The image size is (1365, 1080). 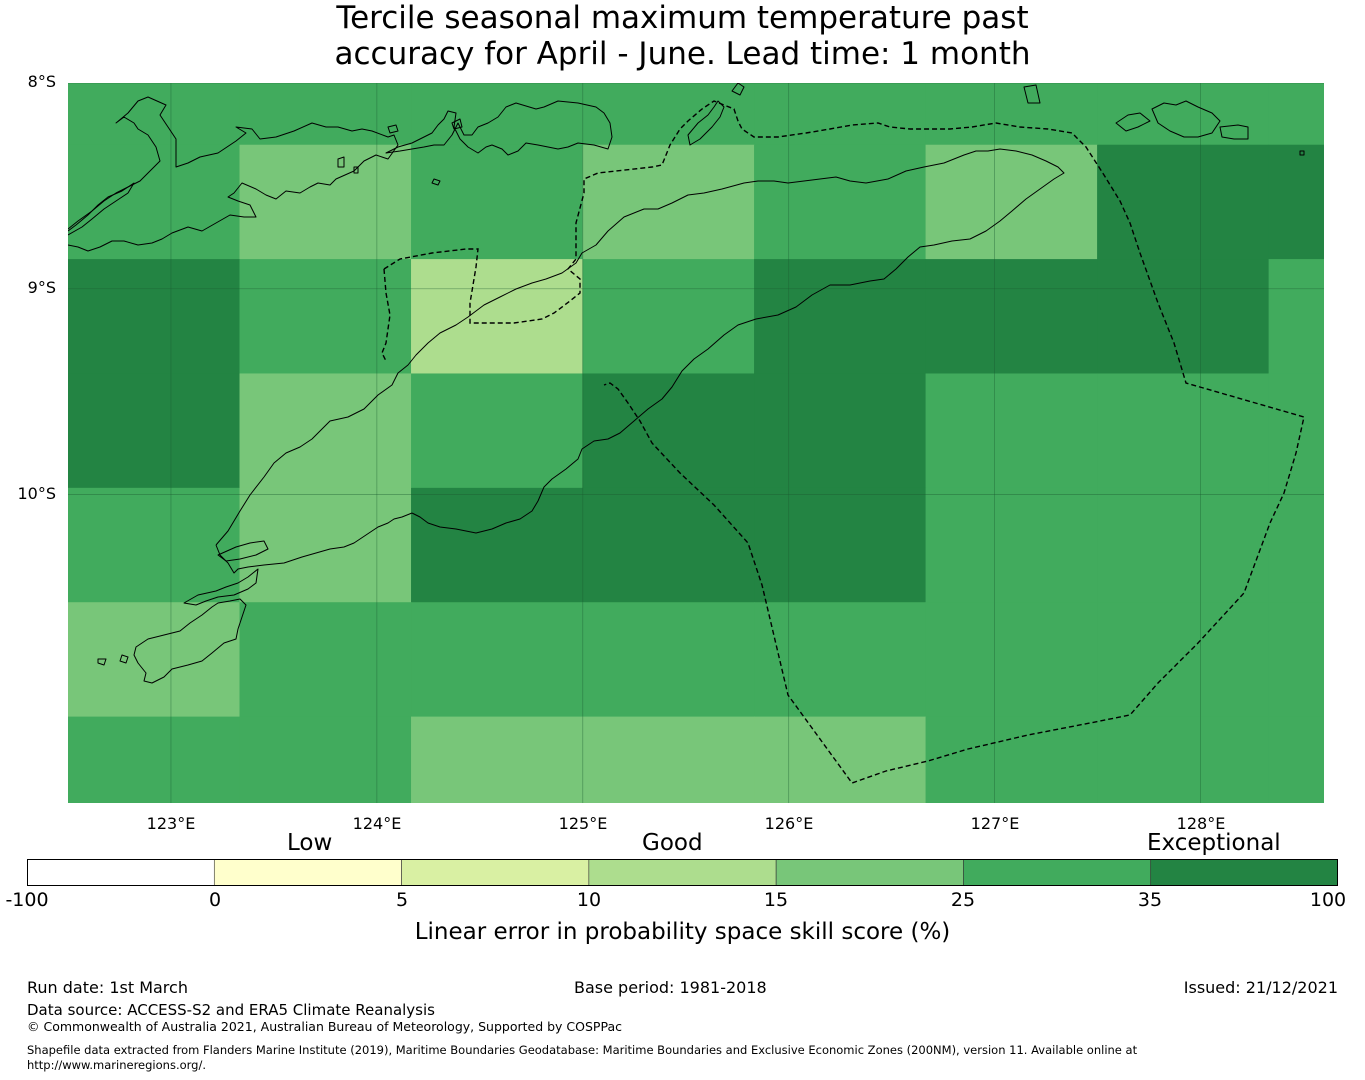 I want to click on colorbar-tick: 0, so click(x=215, y=900).